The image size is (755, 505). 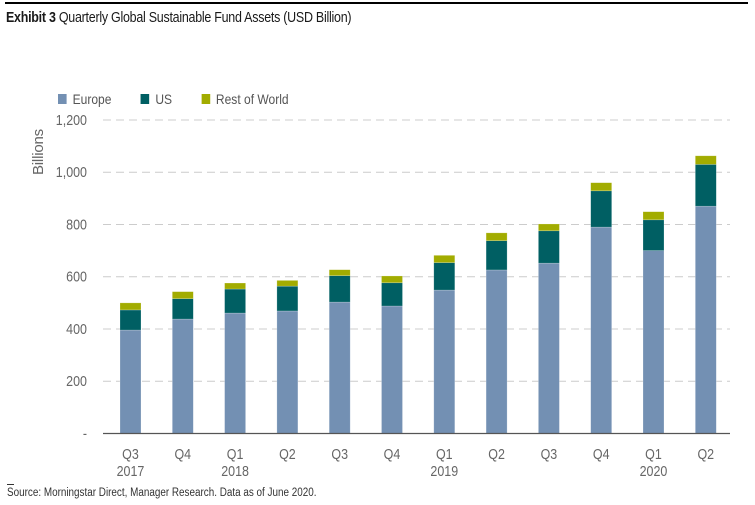 I want to click on legend-item-us: US, so click(x=156, y=99).